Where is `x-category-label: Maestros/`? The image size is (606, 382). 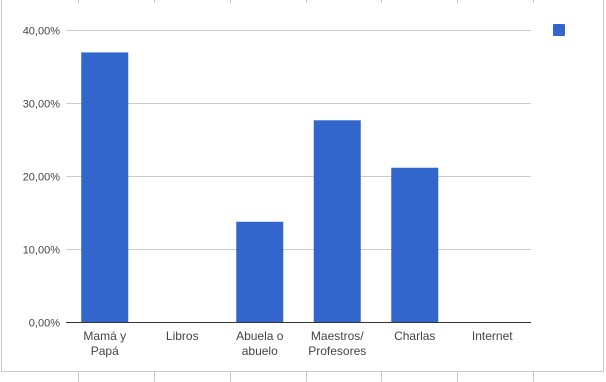
x-category-label: Maestros/ is located at coordinates (337, 336).